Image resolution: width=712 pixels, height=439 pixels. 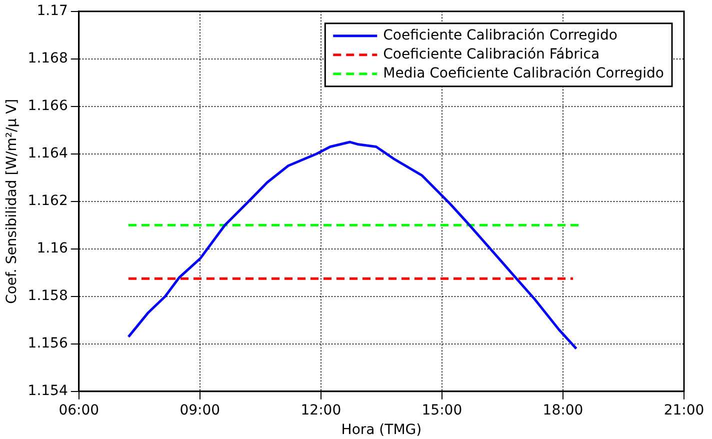 What do you see at coordinates (48, 391) in the screenshot?
I see `y-tick-label: 1.154` at bounding box center [48, 391].